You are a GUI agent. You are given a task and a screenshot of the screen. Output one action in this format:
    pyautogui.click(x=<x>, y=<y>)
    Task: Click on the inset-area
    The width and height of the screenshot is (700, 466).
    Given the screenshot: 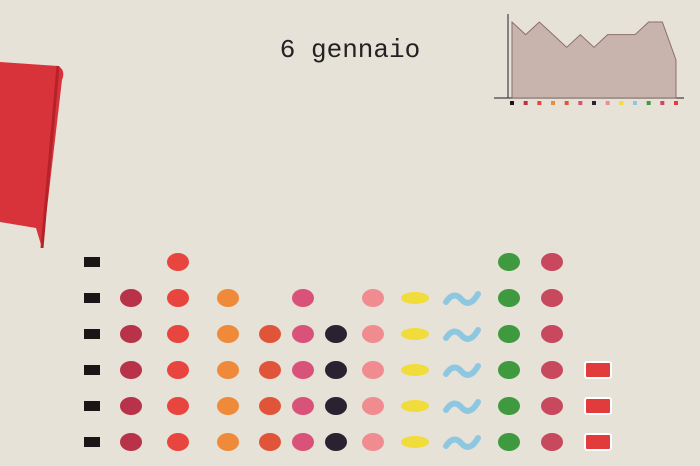 What is the action you would take?
    pyautogui.click(x=594, y=59)
    